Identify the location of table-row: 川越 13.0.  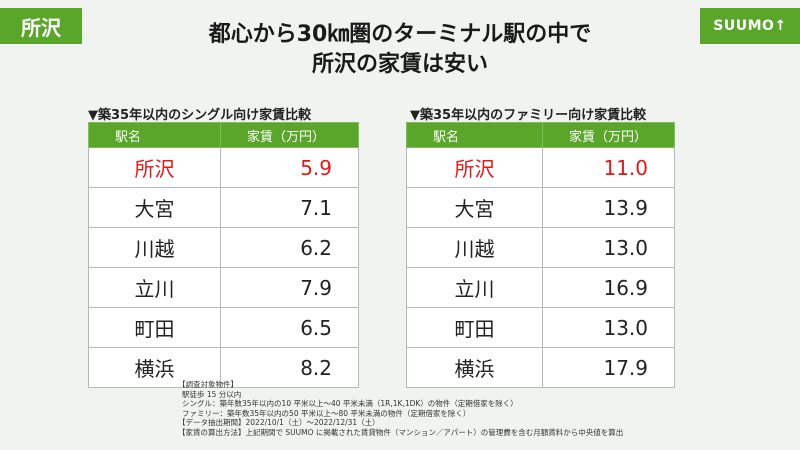
(540, 247).